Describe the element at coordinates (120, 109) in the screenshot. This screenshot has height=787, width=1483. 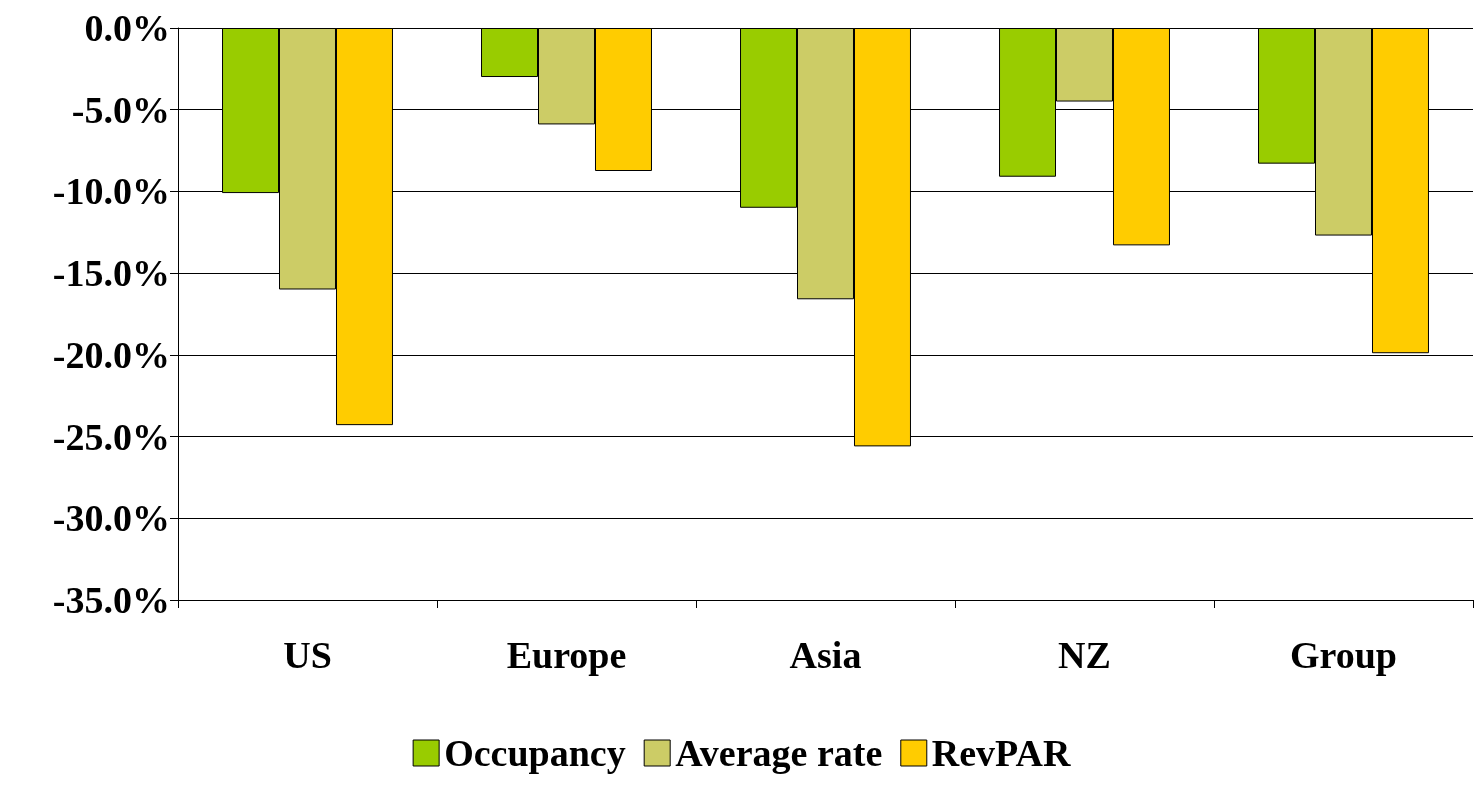
I see `y-tick-label: -5.0%` at that location.